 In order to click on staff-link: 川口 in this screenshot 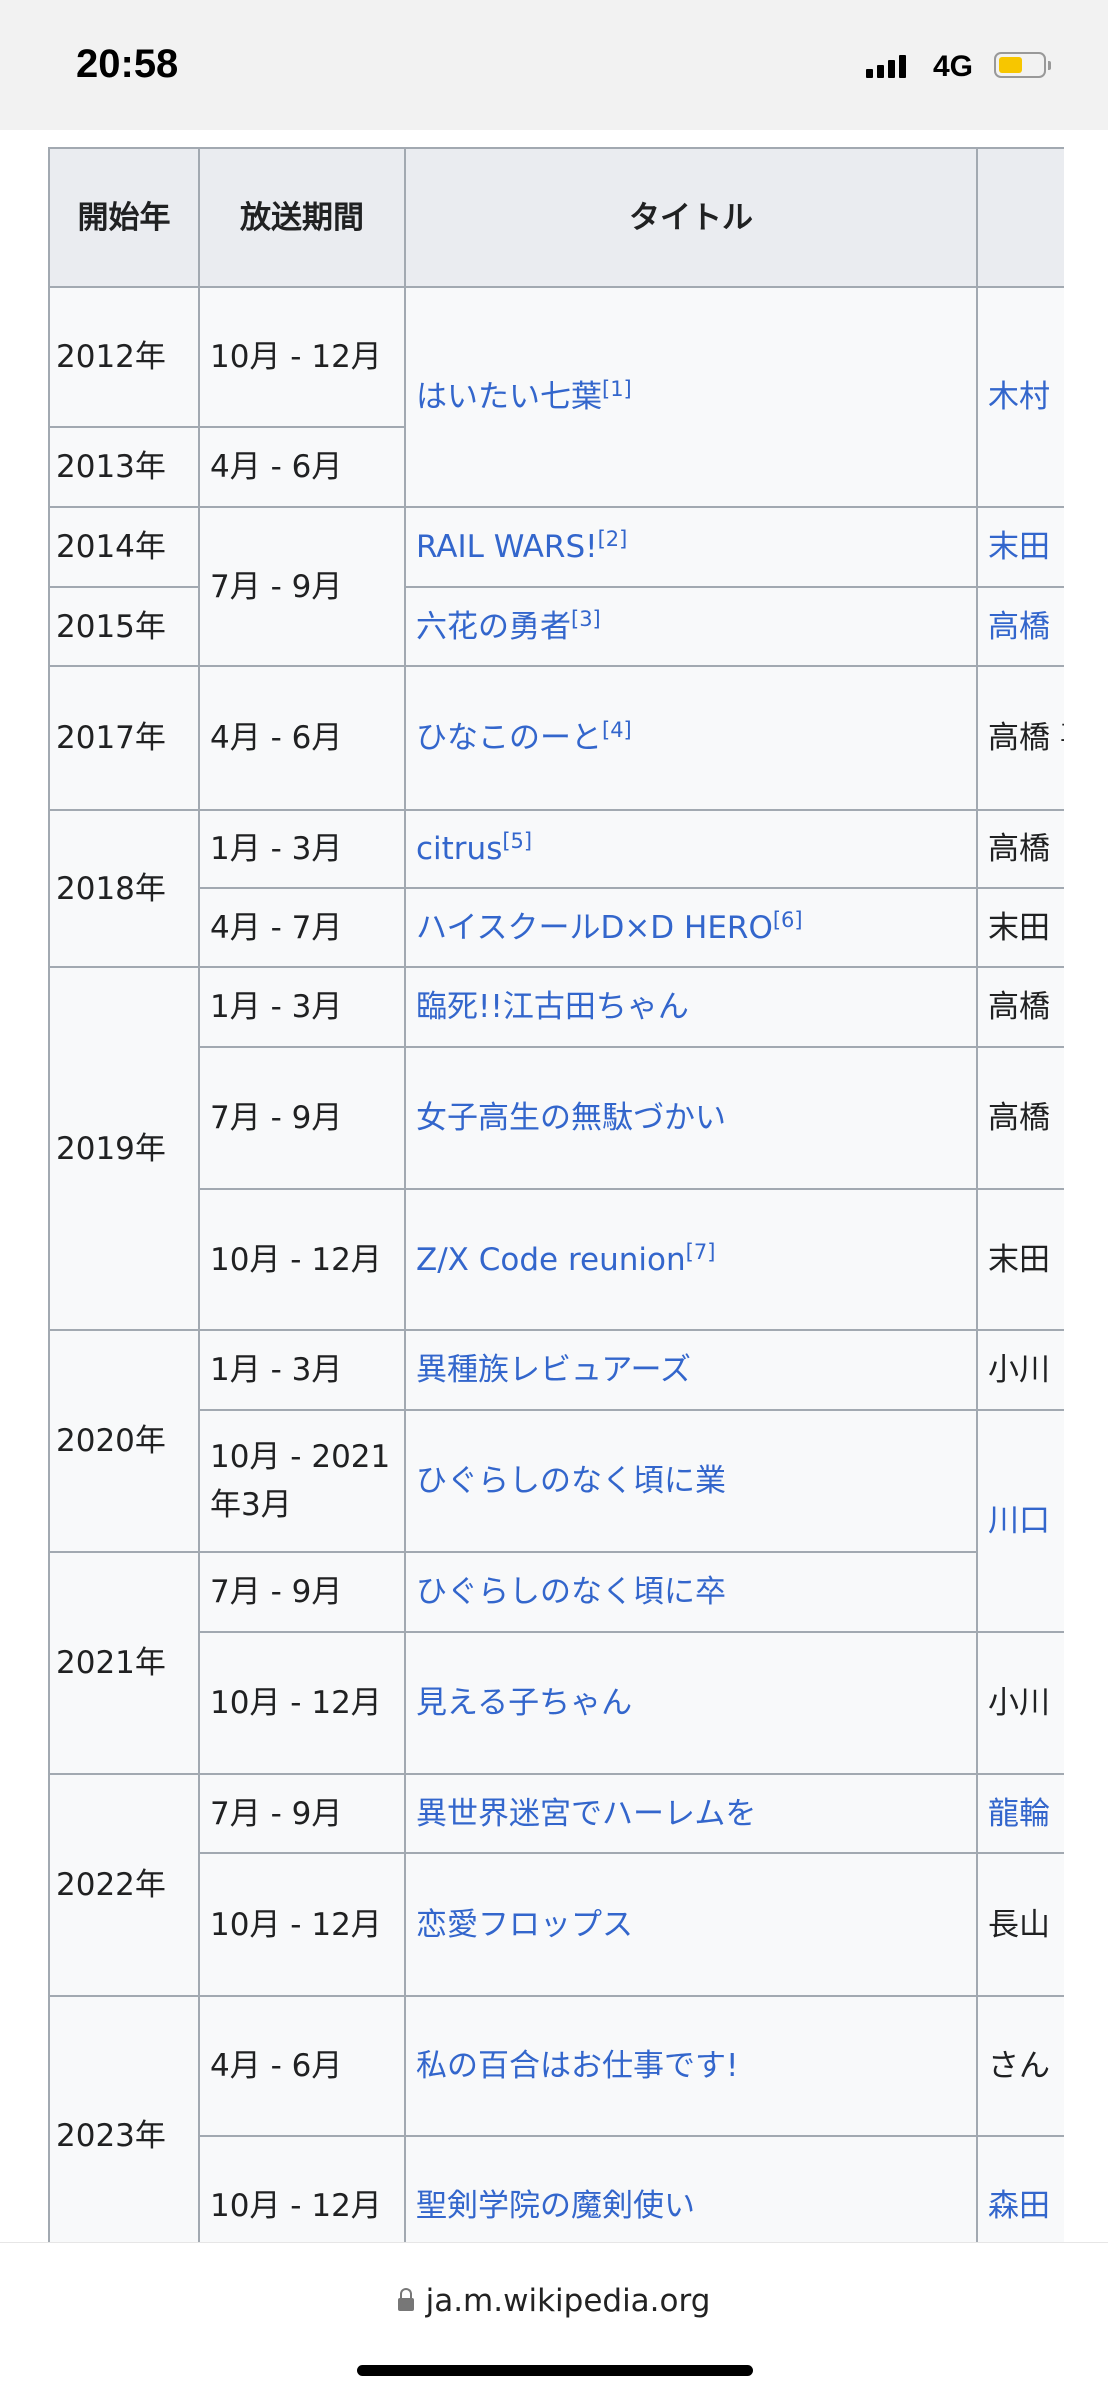, I will do `click(1019, 1521)`.